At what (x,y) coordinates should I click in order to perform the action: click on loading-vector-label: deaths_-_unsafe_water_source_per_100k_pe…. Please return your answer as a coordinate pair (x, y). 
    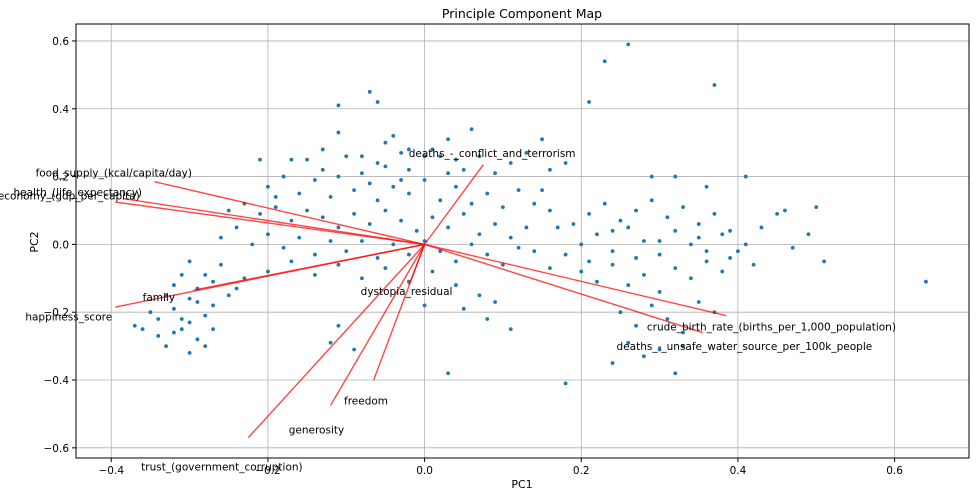
    Looking at the image, I should click on (745, 347).